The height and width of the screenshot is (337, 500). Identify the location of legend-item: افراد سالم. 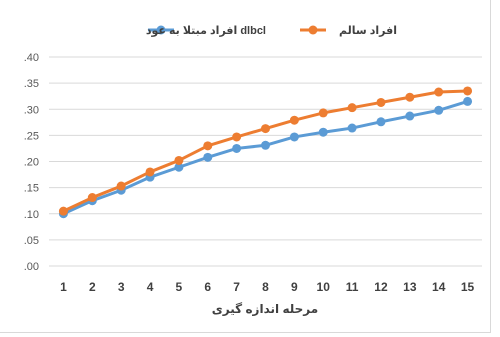
(348, 31).